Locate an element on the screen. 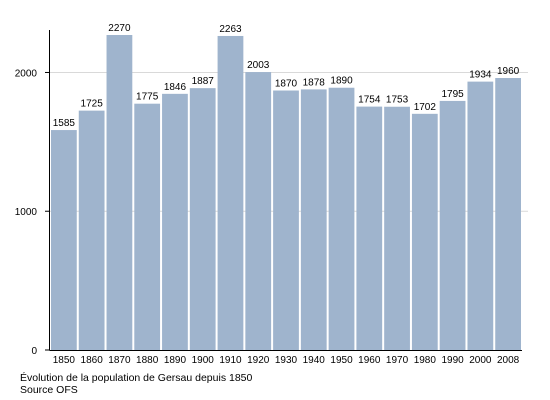  chart-caption-source: Source OFS is located at coordinates (49, 390).